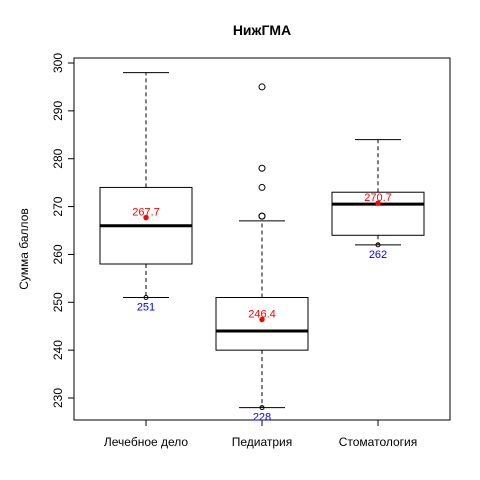 The image size is (480, 480). What do you see at coordinates (24, 249) in the screenshot?
I see `y-axis-label: Сумма баллов` at bounding box center [24, 249].